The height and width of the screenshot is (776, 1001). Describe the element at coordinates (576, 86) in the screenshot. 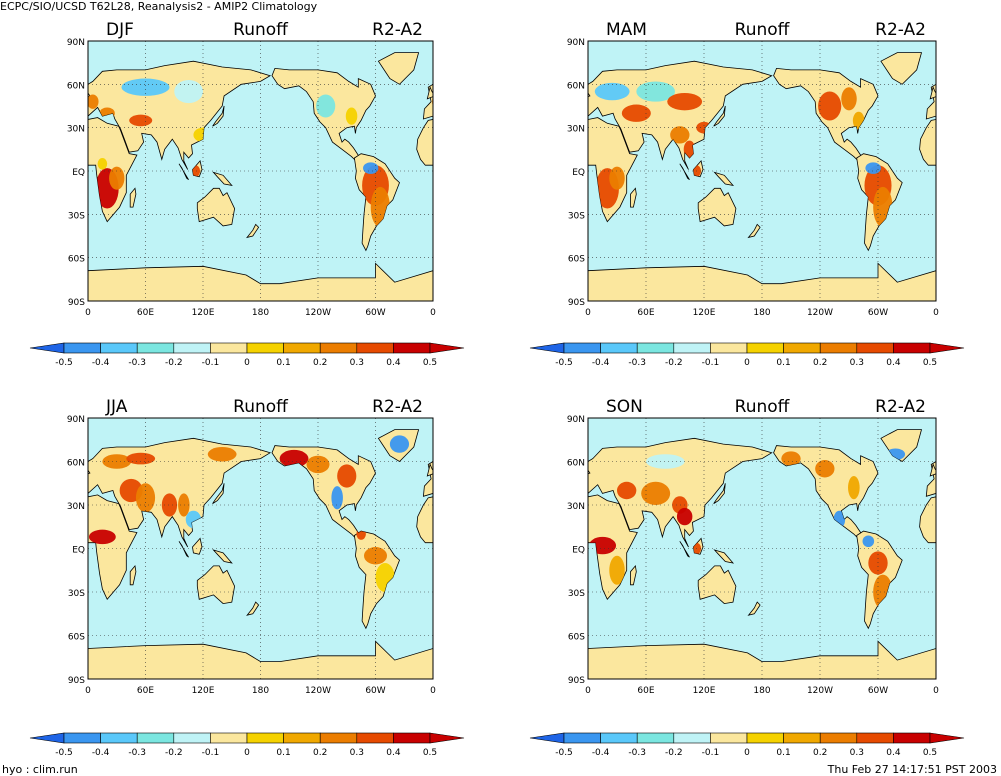

I see `lat-tick-label: 60N` at that location.